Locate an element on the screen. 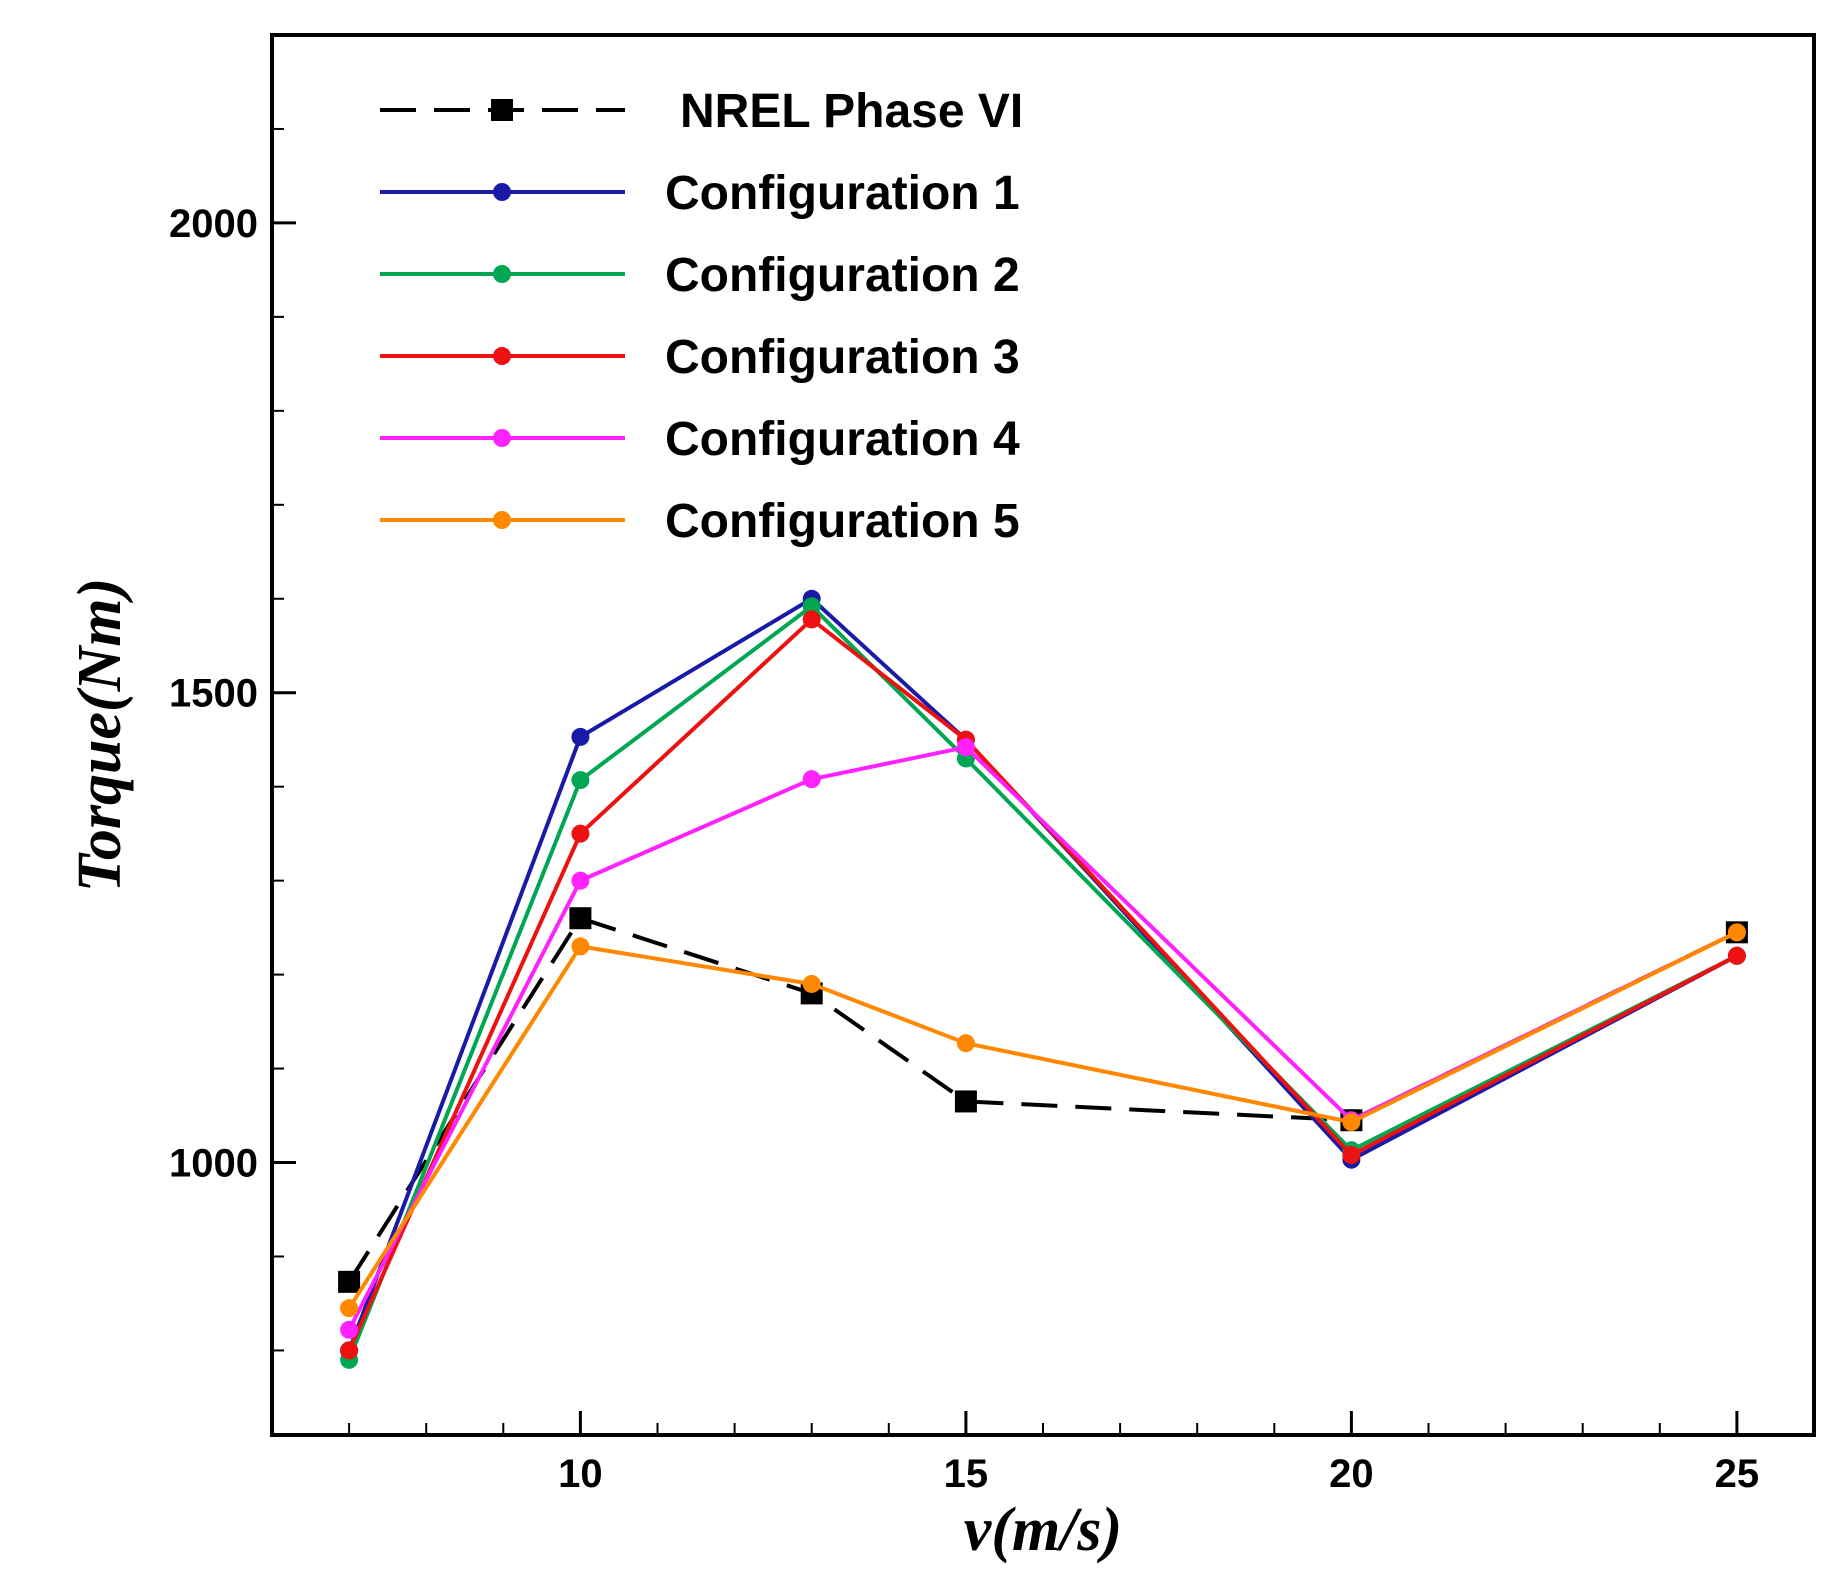 This screenshot has width=1838, height=1584. legend-label: Configuration 1 is located at coordinates (842, 193).